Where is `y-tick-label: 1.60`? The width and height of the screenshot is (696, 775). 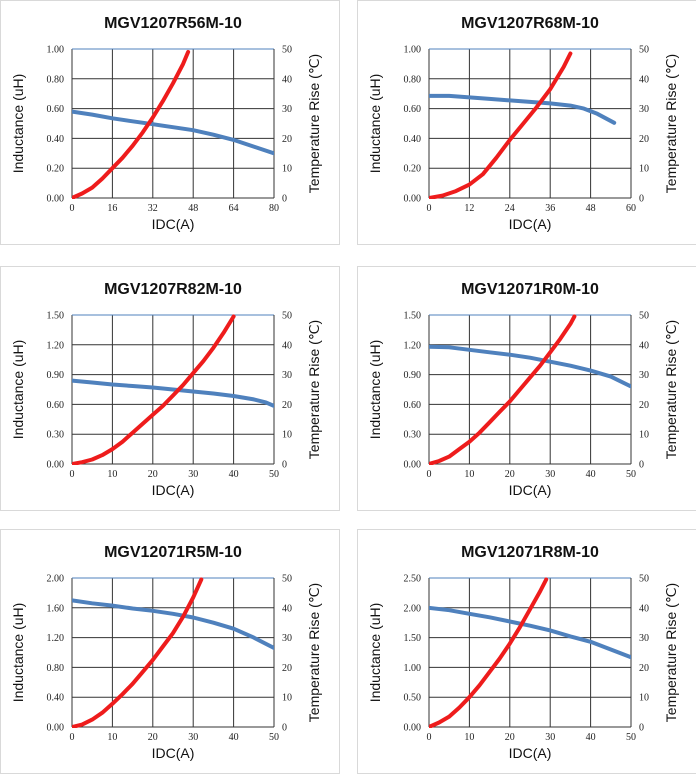
y-tick-label: 1.60 is located at coordinates (56, 608).